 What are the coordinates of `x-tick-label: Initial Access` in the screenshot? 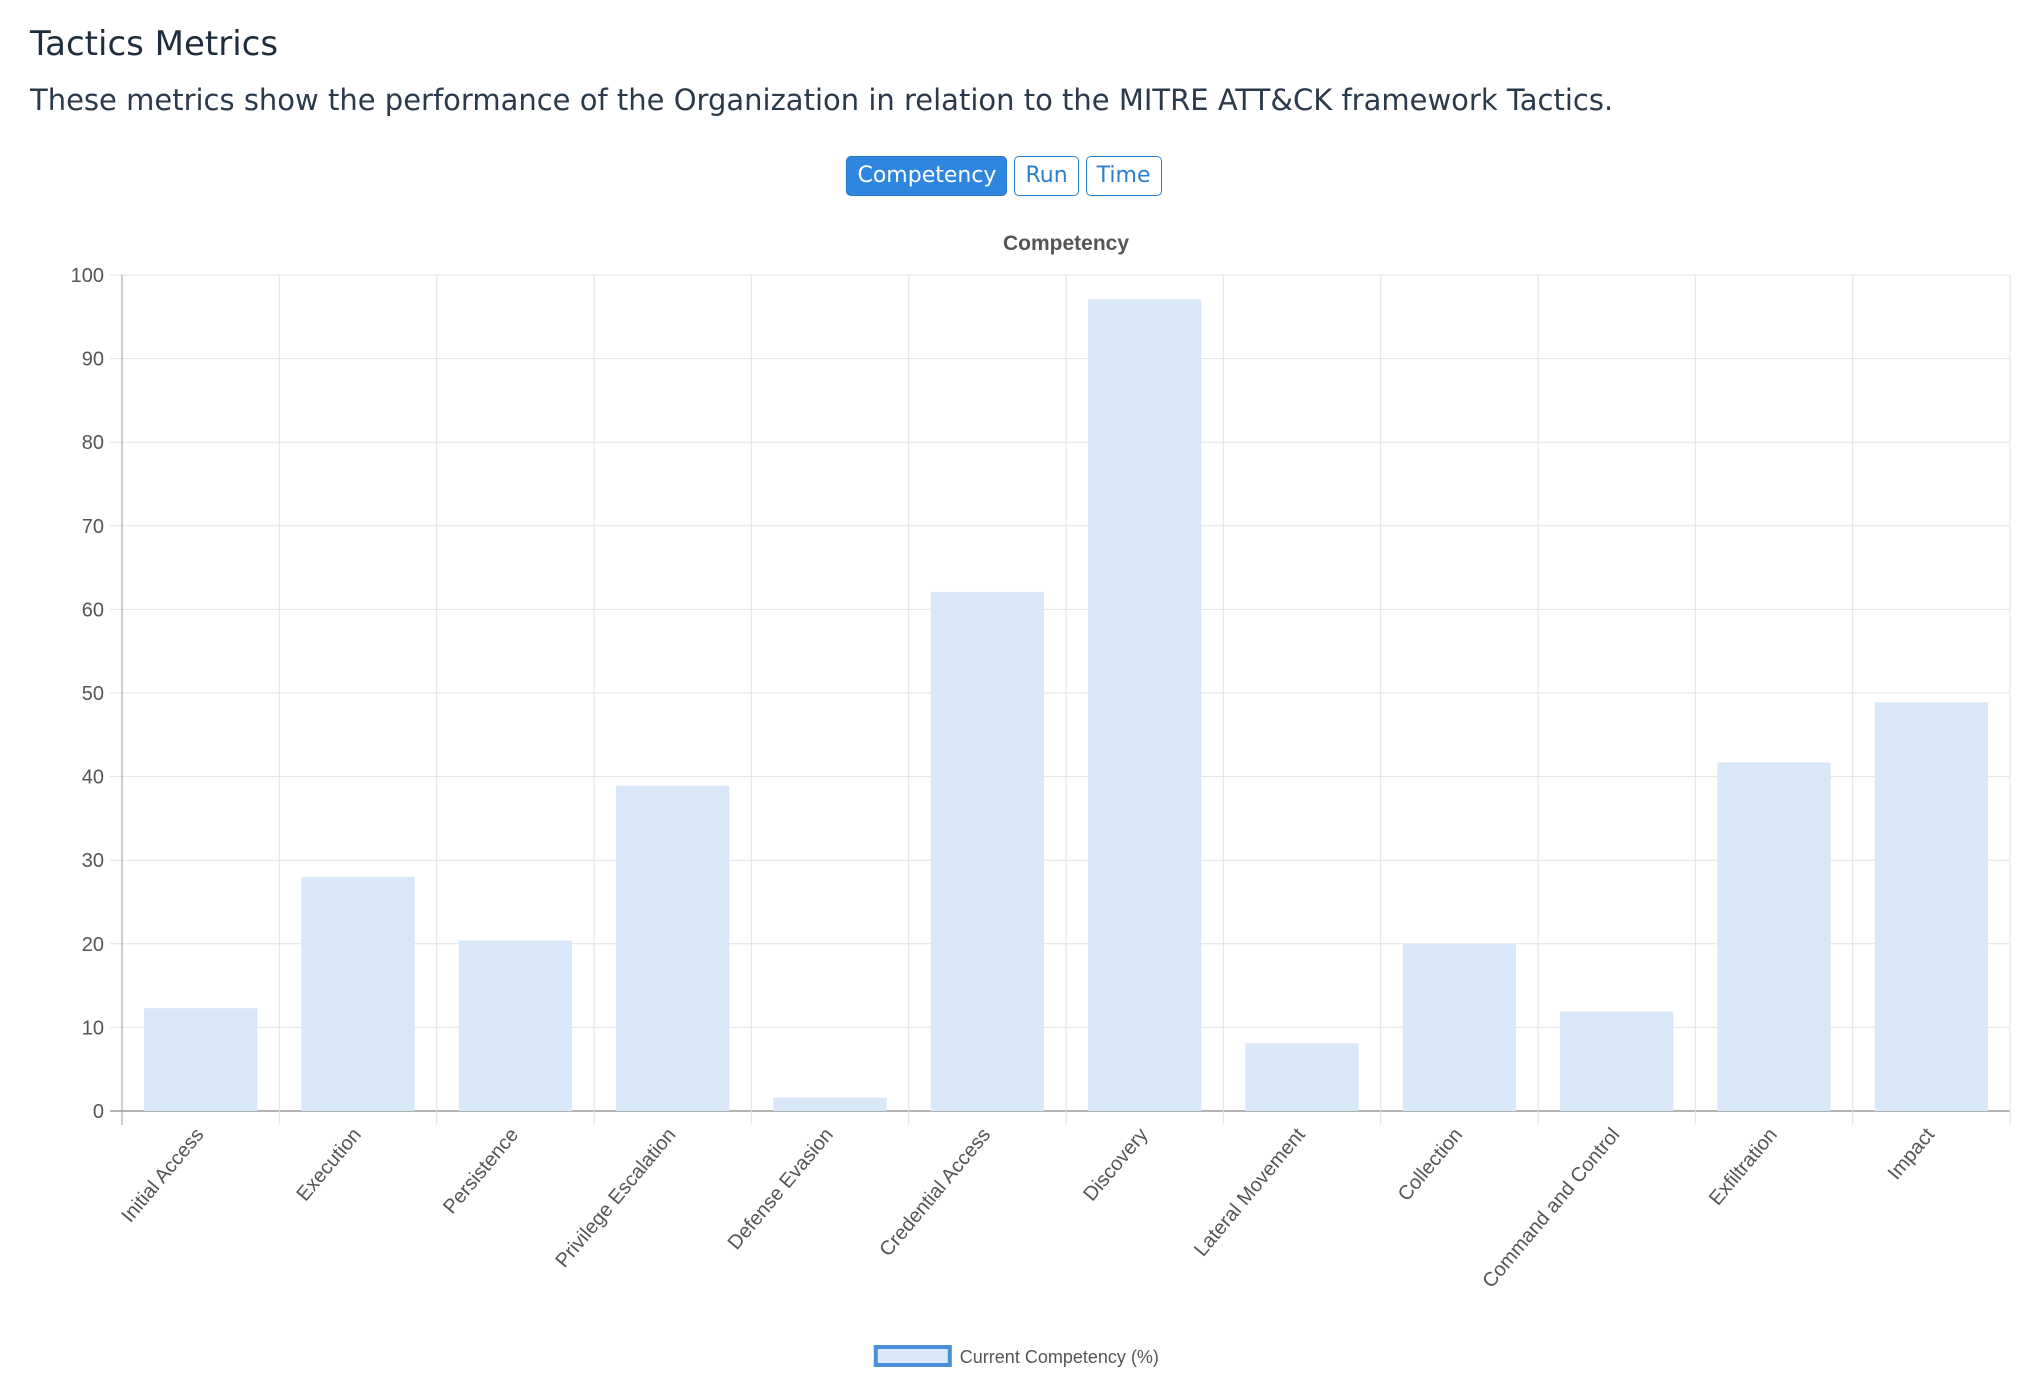 It's located at (162, 1175).